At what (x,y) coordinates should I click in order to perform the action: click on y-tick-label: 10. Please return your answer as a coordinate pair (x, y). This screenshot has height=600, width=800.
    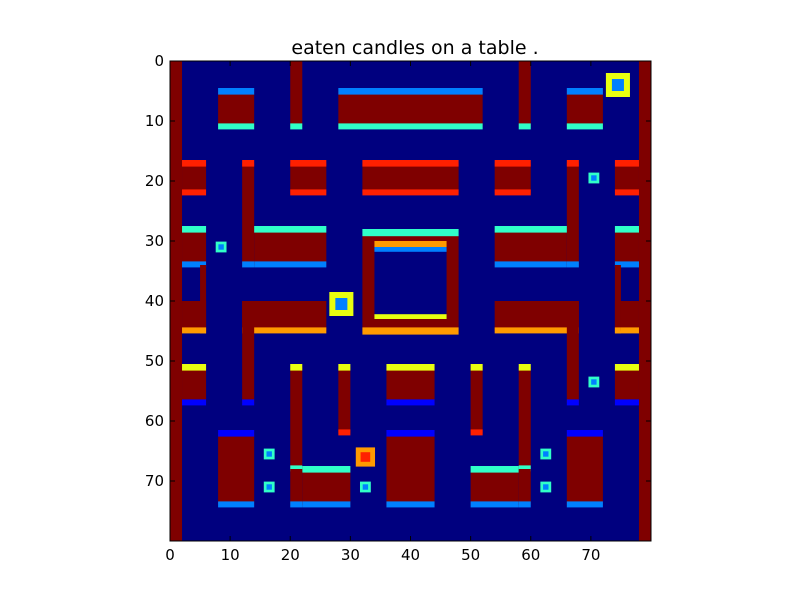
    Looking at the image, I should click on (154, 121).